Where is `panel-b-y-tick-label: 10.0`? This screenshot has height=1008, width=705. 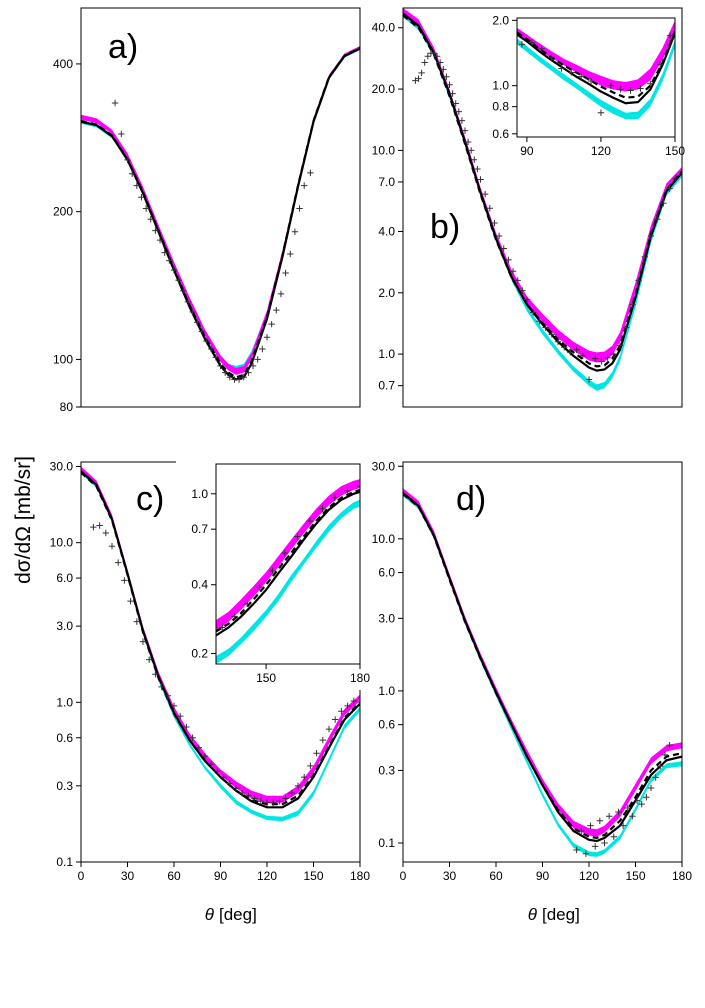 panel-b-y-tick-label: 10.0 is located at coordinates (384, 150).